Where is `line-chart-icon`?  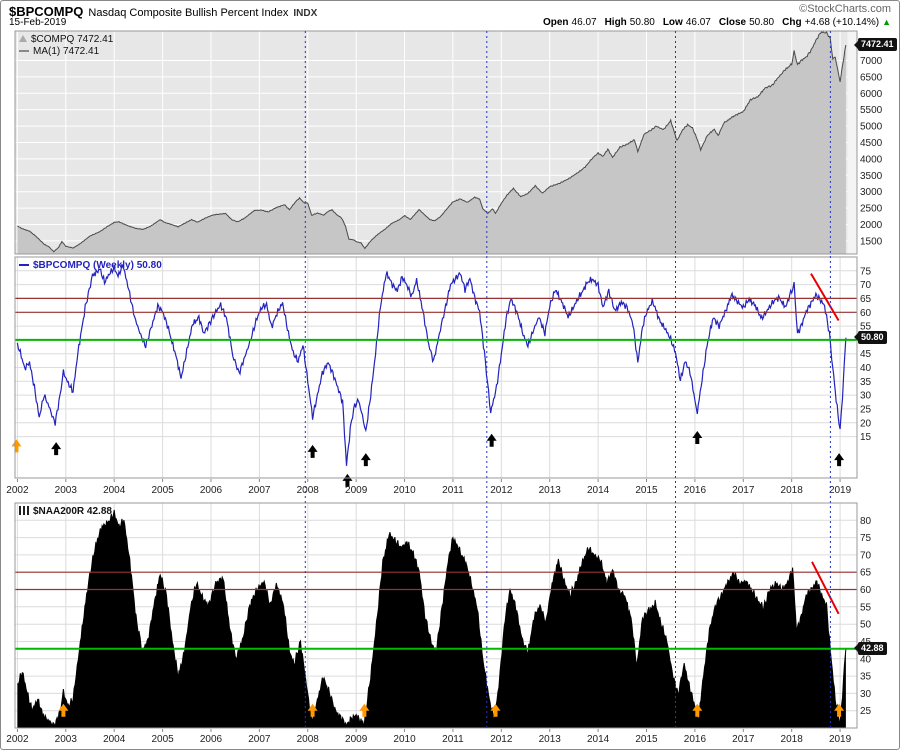 line-chart-icon is located at coordinates (24, 265).